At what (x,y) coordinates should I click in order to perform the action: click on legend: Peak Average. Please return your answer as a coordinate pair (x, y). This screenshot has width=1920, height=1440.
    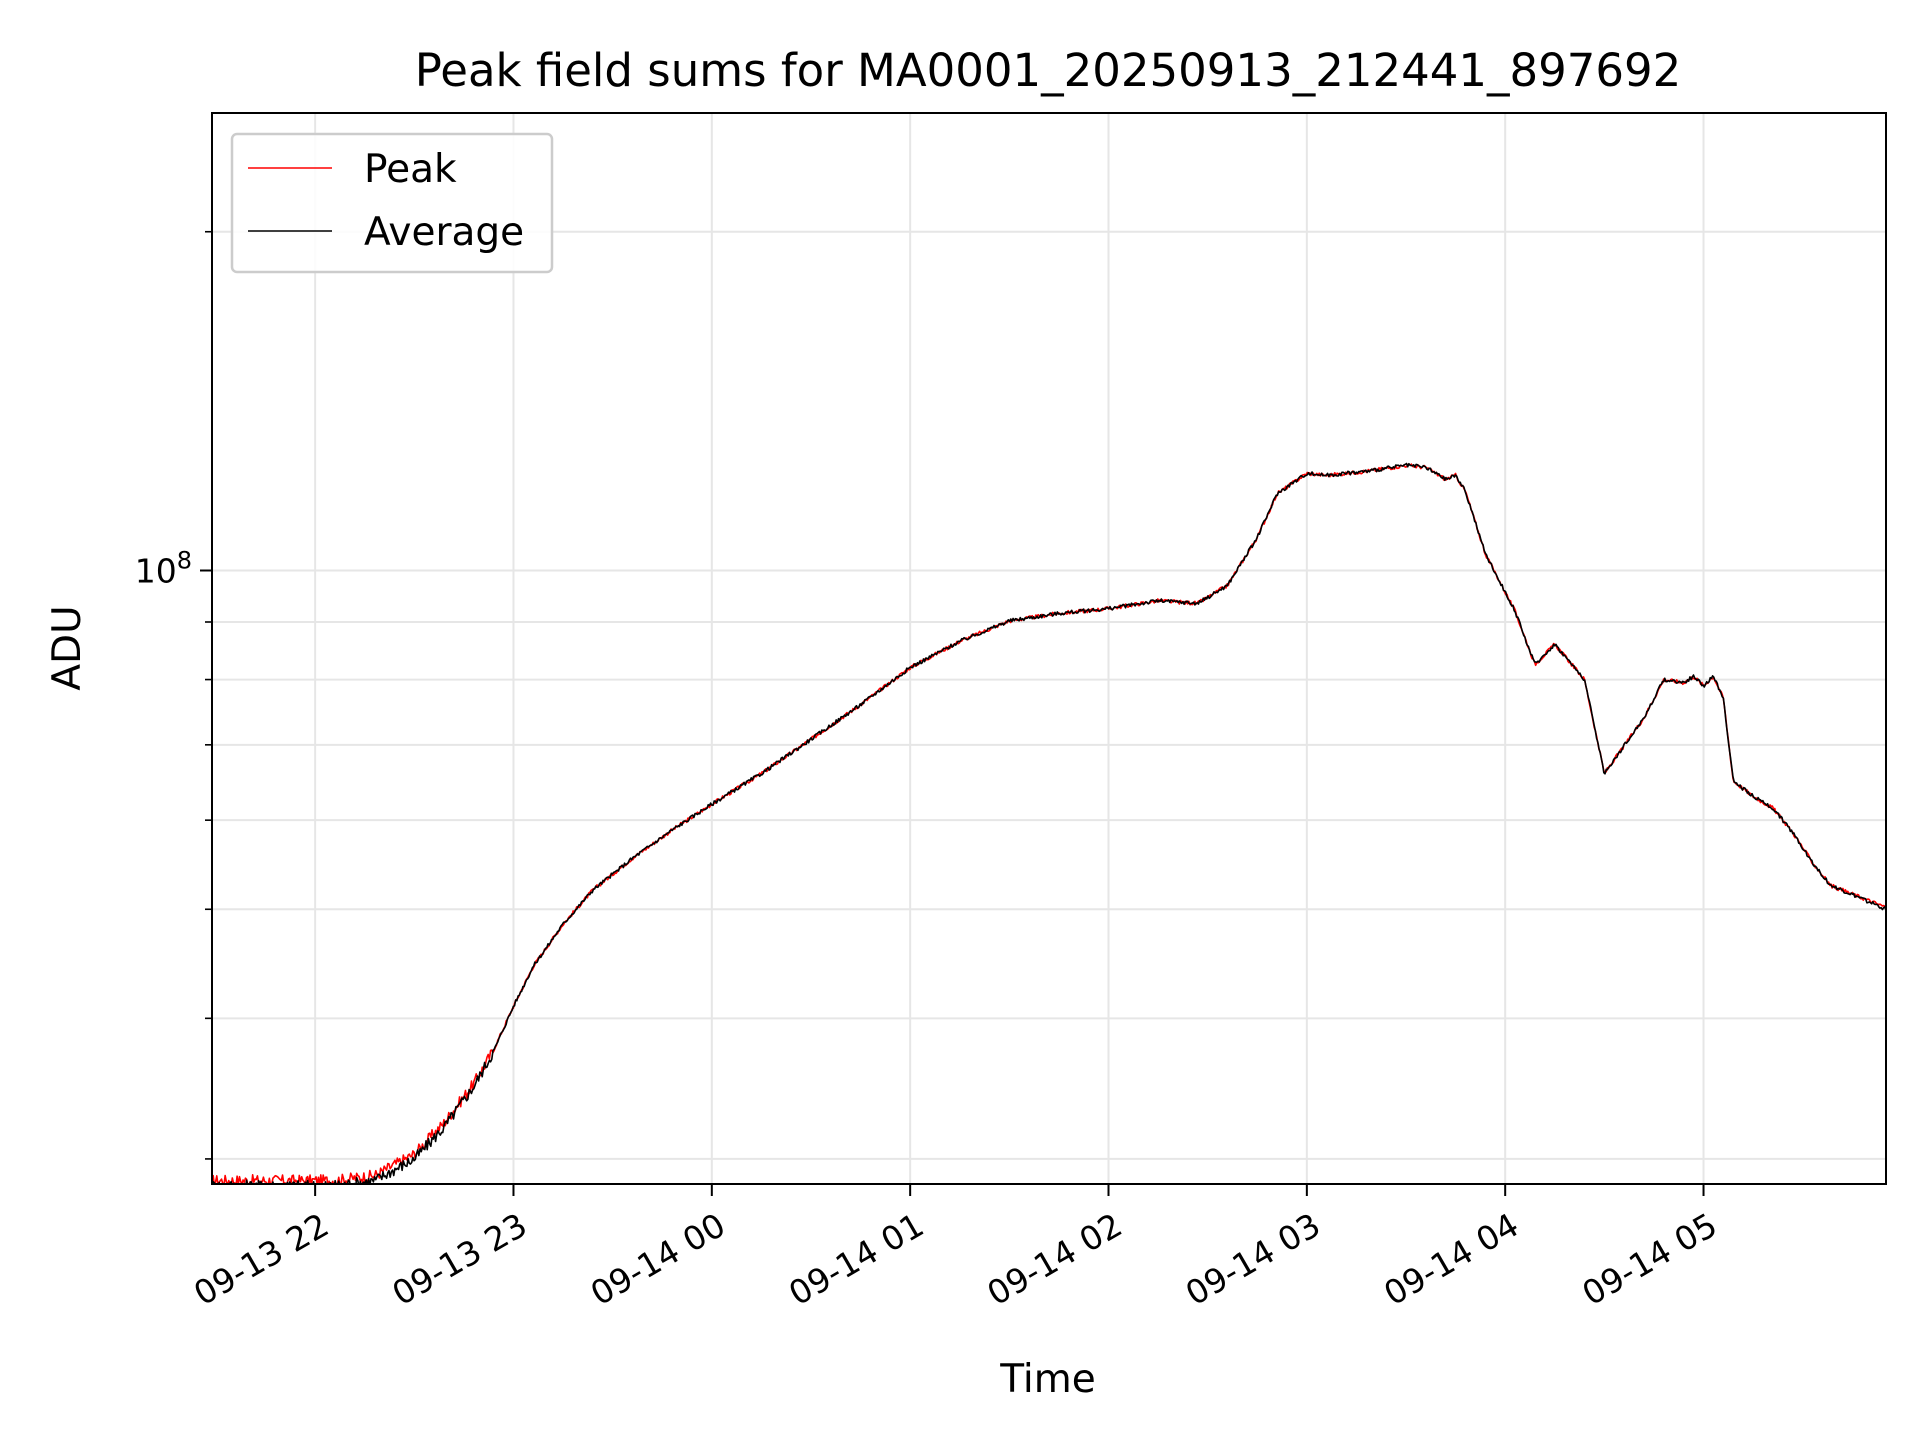
    Looking at the image, I should click on (392, 203).